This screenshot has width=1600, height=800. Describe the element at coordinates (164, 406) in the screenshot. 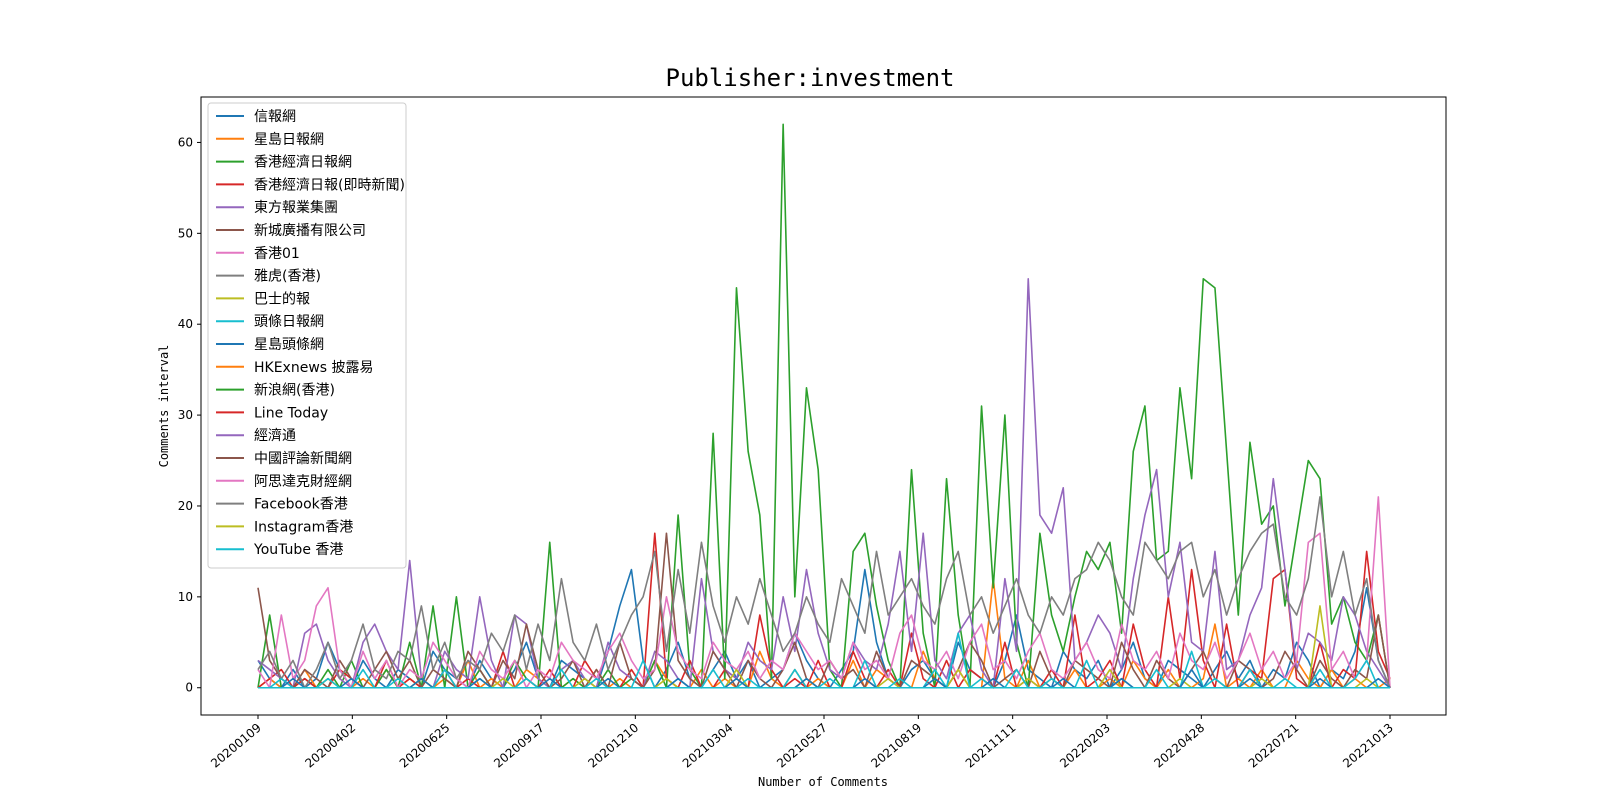

I see `y-axis-label: Comments interval` at that location.